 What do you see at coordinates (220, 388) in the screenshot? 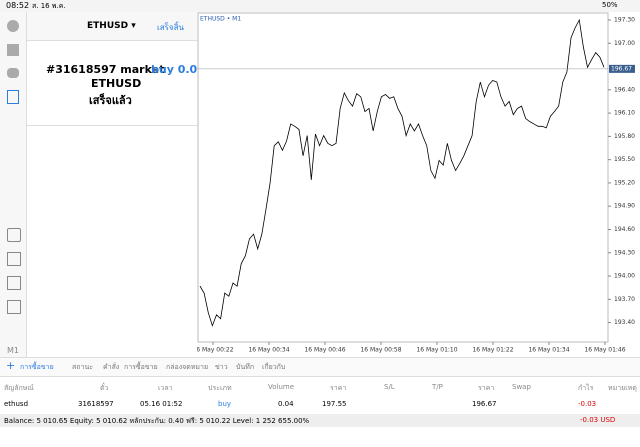
I see `column-header: ประเภท` at bounding box center [220, 388].